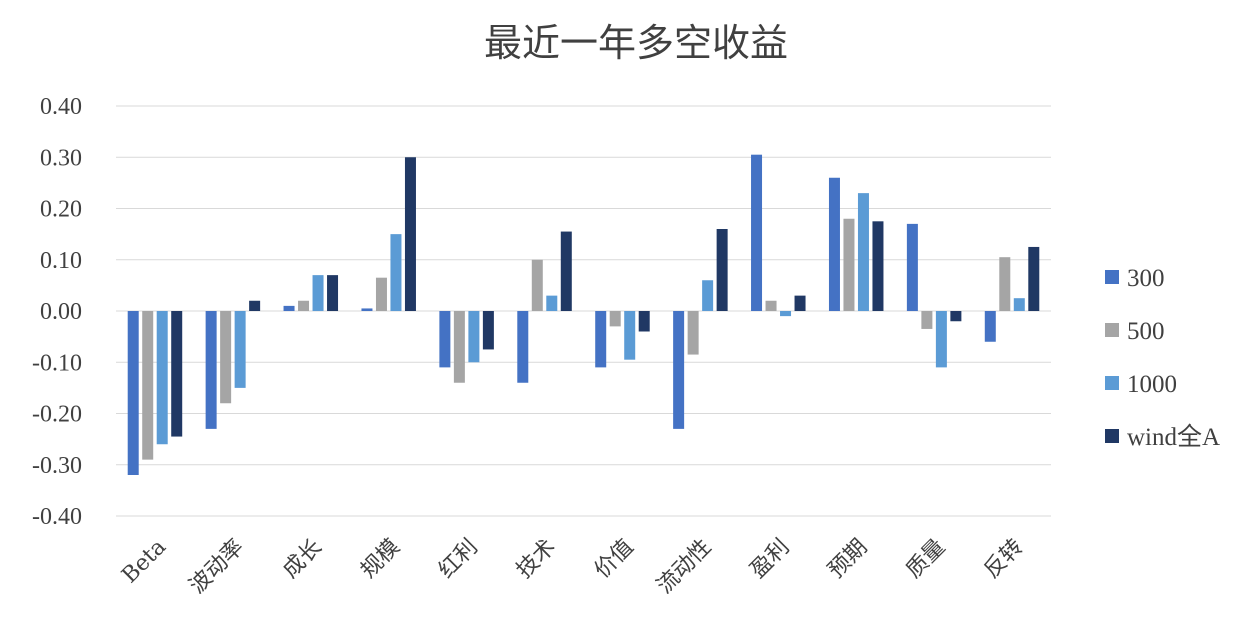  What do you see at coordinates (57, 517) in the screenshot?
I see `y-tick-label: -0.40` at bounding box center [57, 517].